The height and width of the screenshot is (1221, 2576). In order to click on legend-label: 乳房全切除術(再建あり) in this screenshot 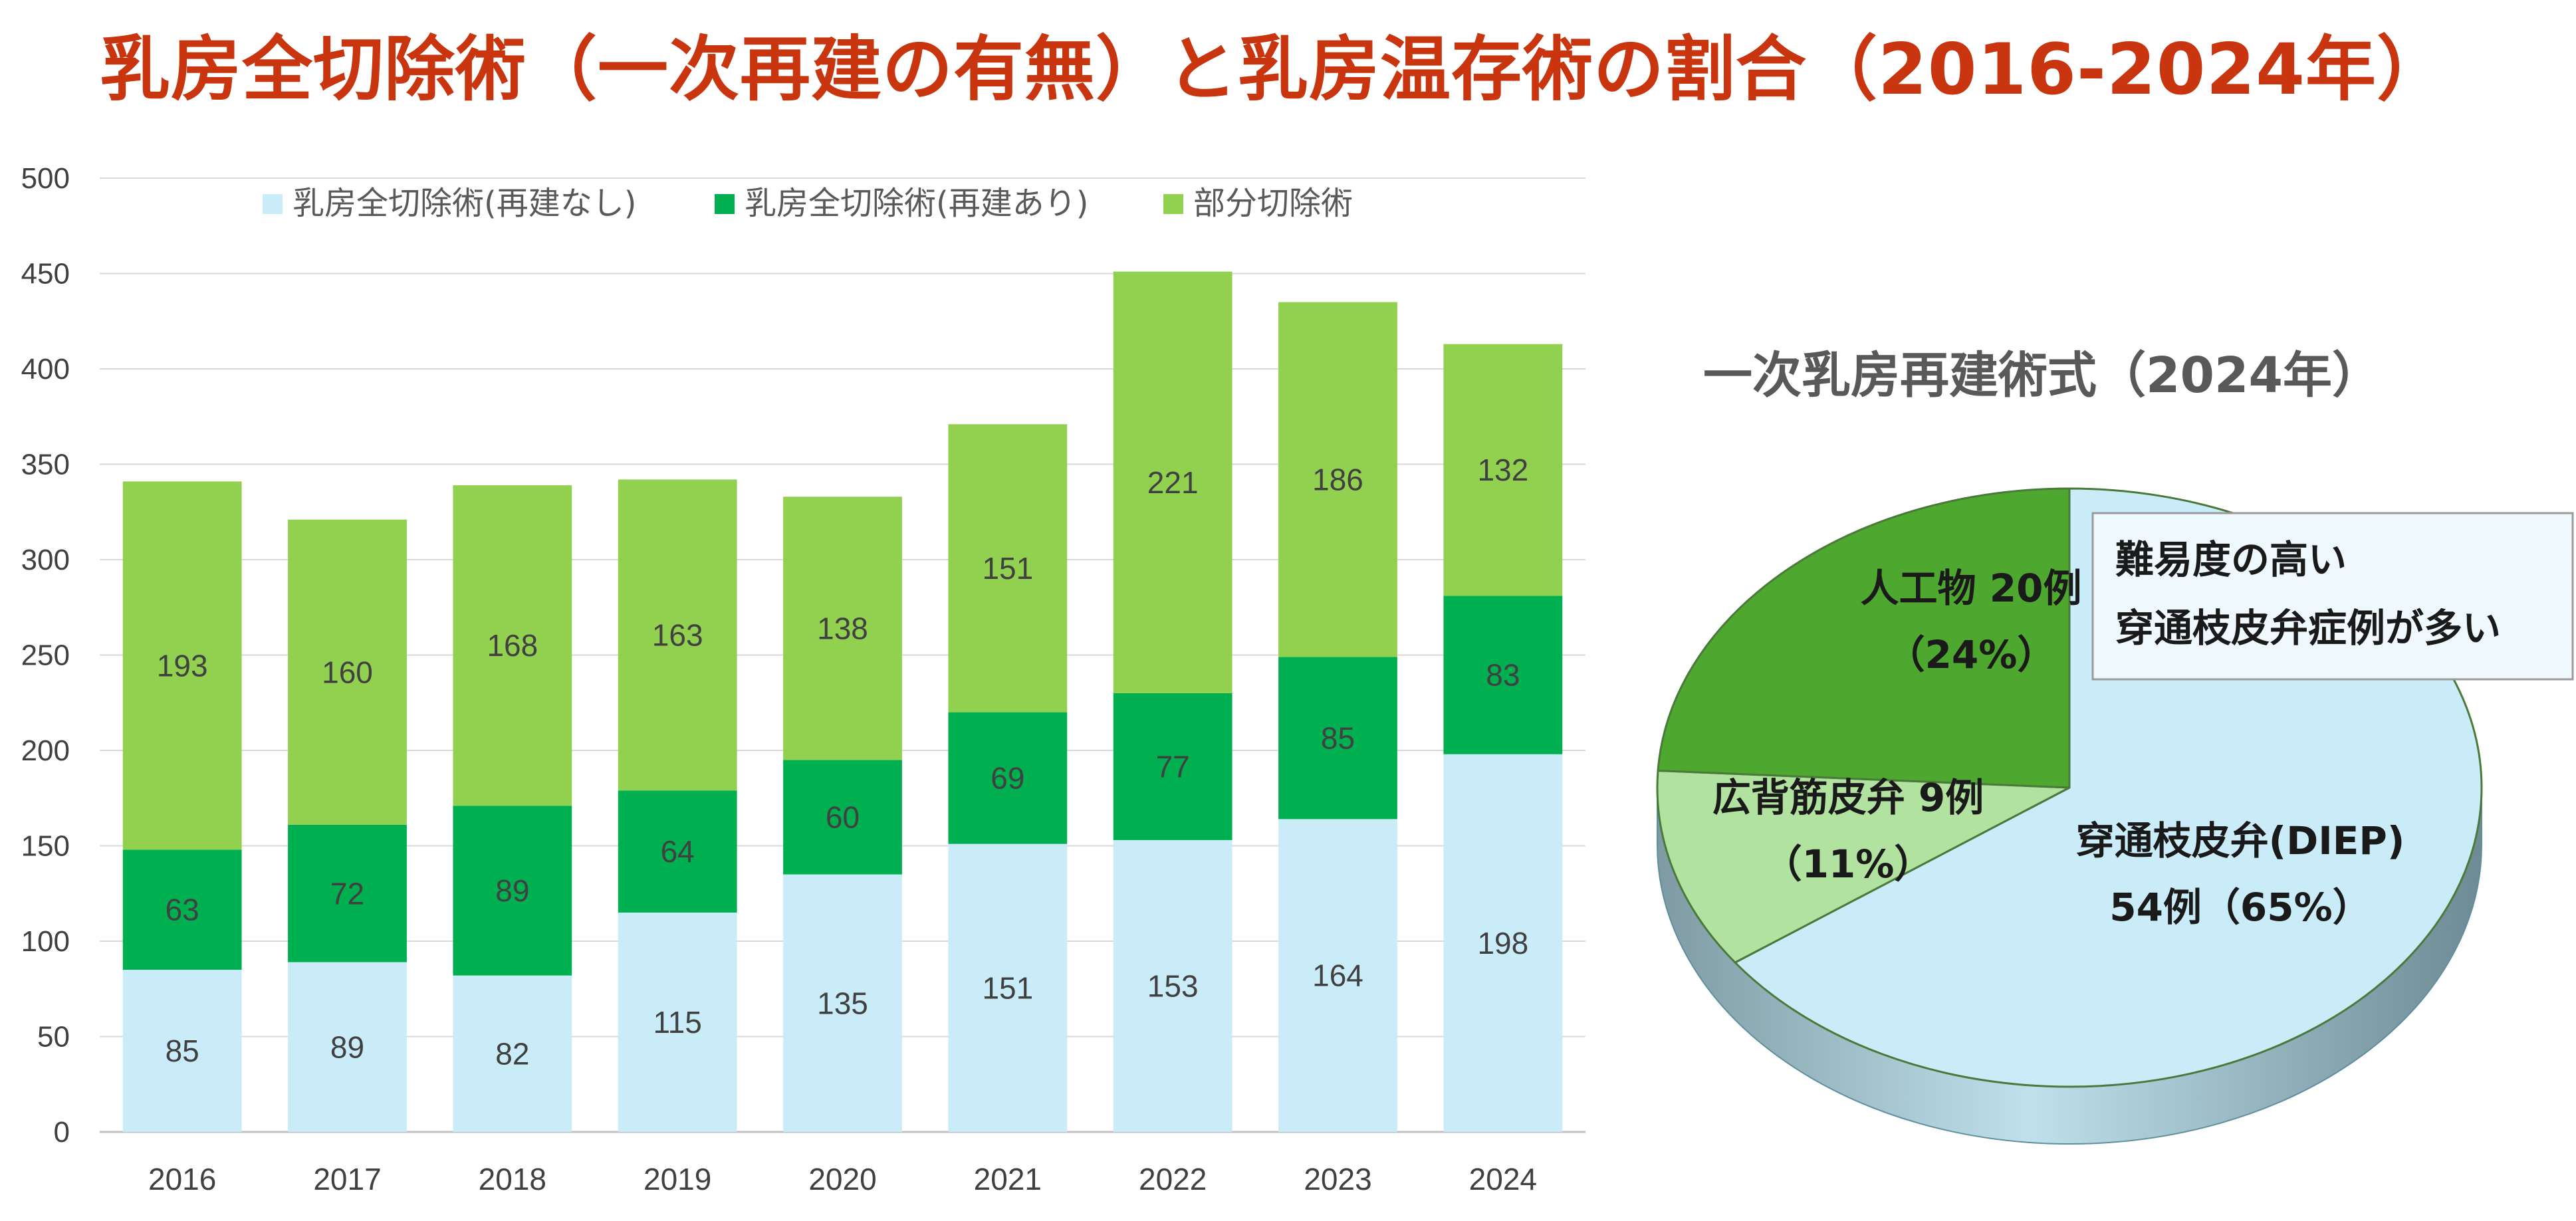, I will do `click(916, 204)`.